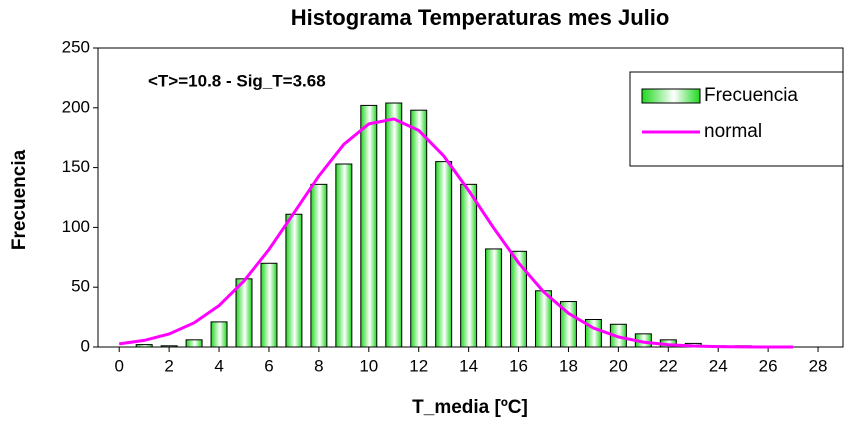 The height and width of the screenshot is (423, 860). Describe the element at coordinates (118, 365) in the screenshot. I see `x-tick-label: 0` at that location.